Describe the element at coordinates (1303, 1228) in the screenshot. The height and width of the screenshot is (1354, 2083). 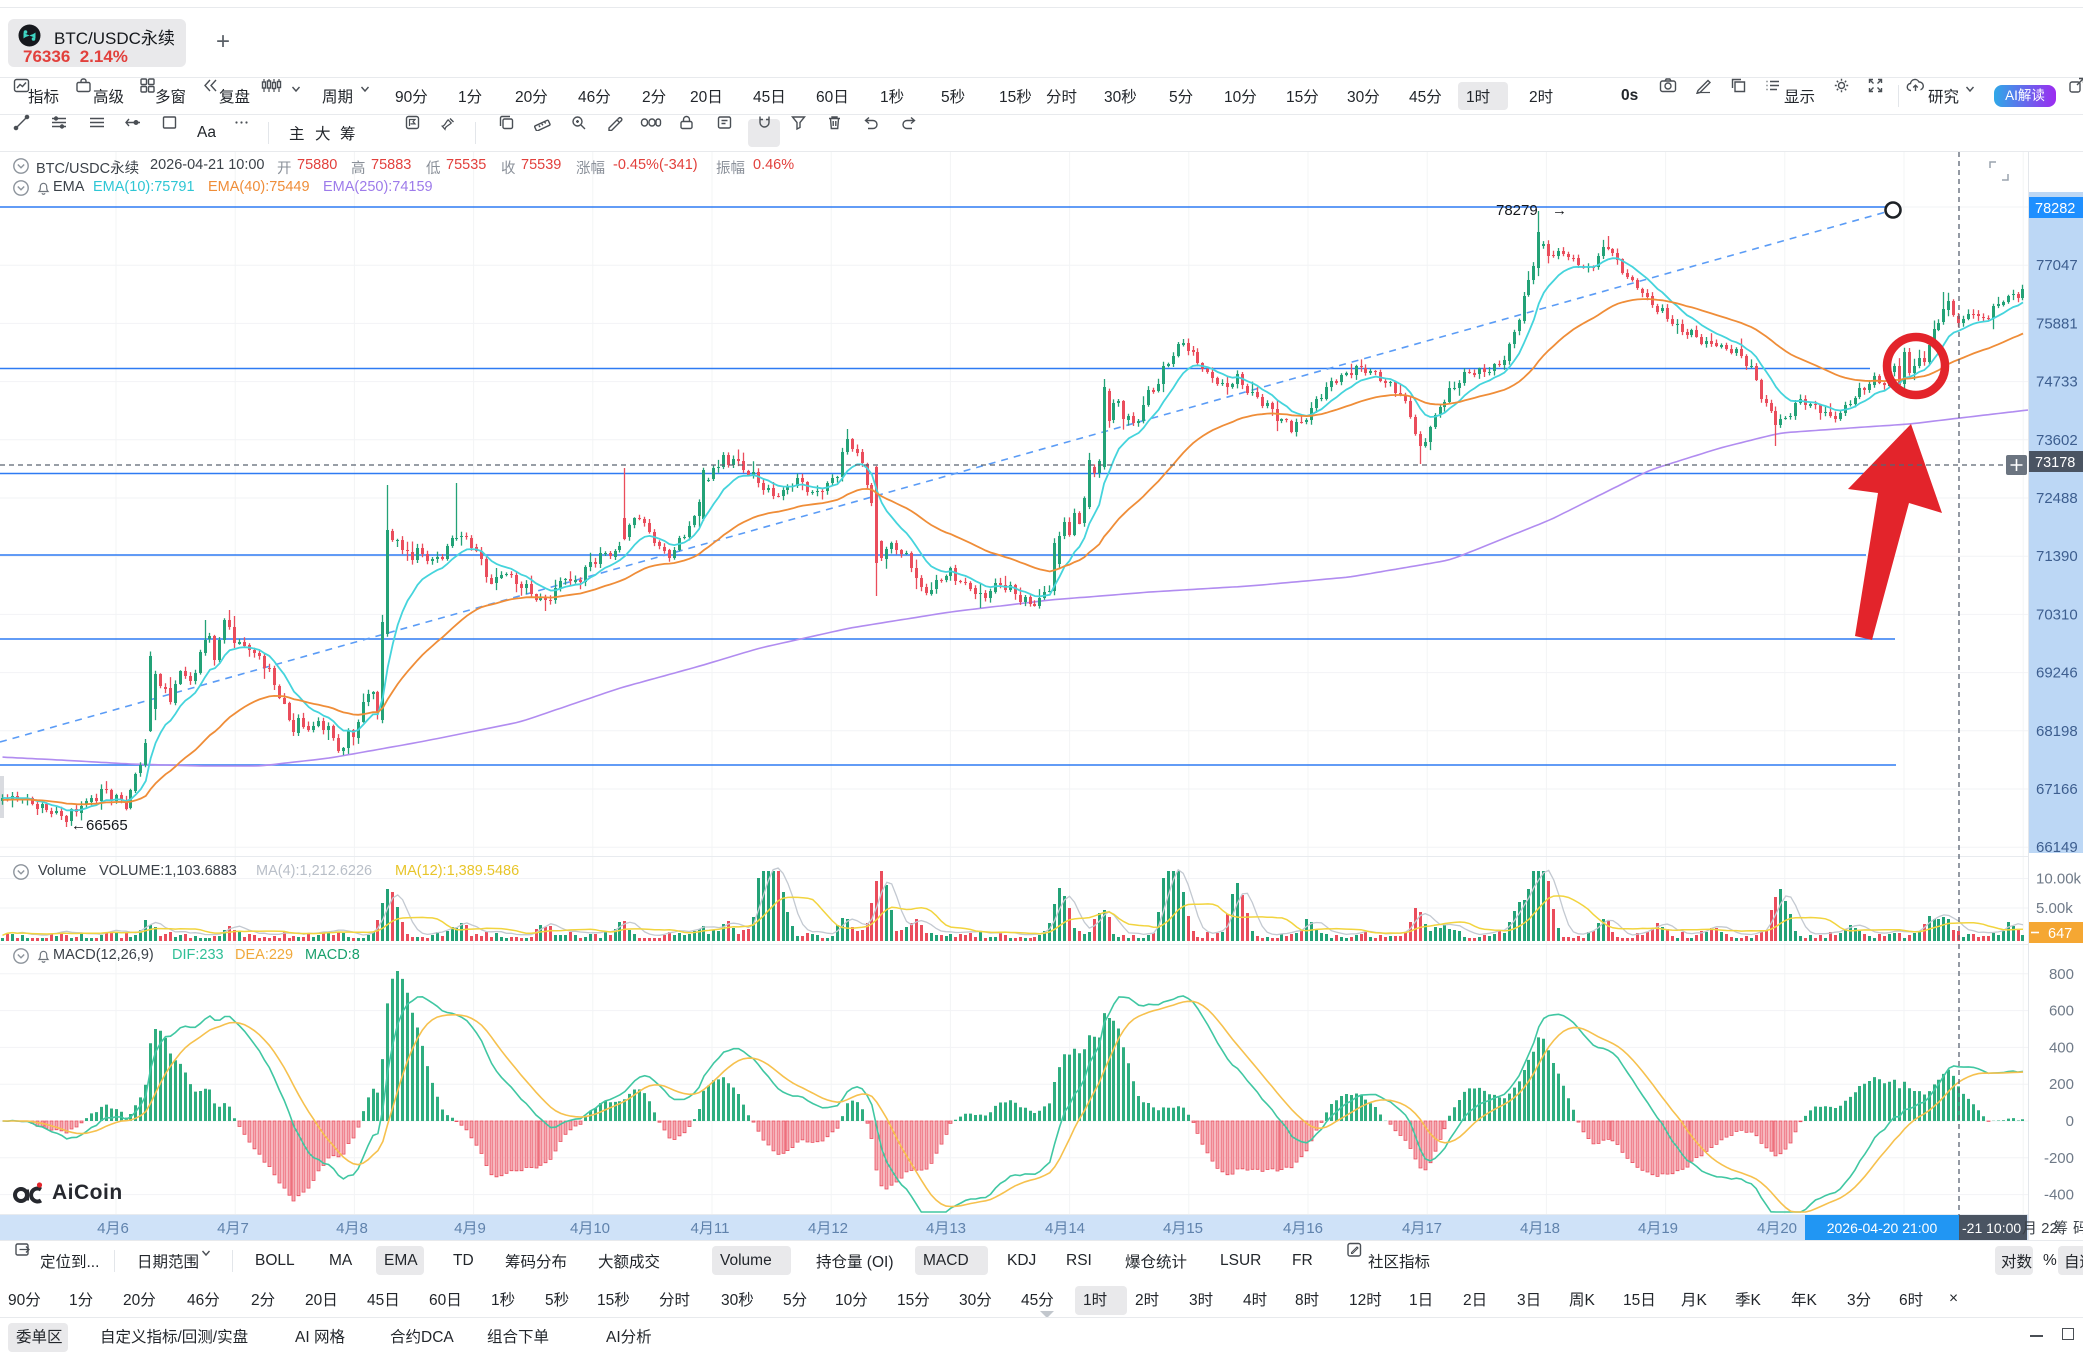
I see `svg-text: 4月16` at that location.